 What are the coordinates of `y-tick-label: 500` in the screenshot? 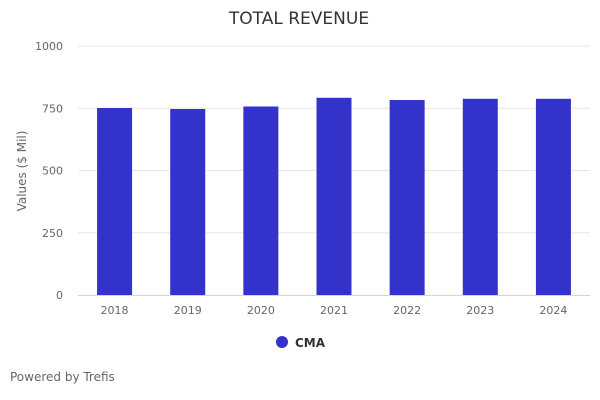 It's located at (52, 171).